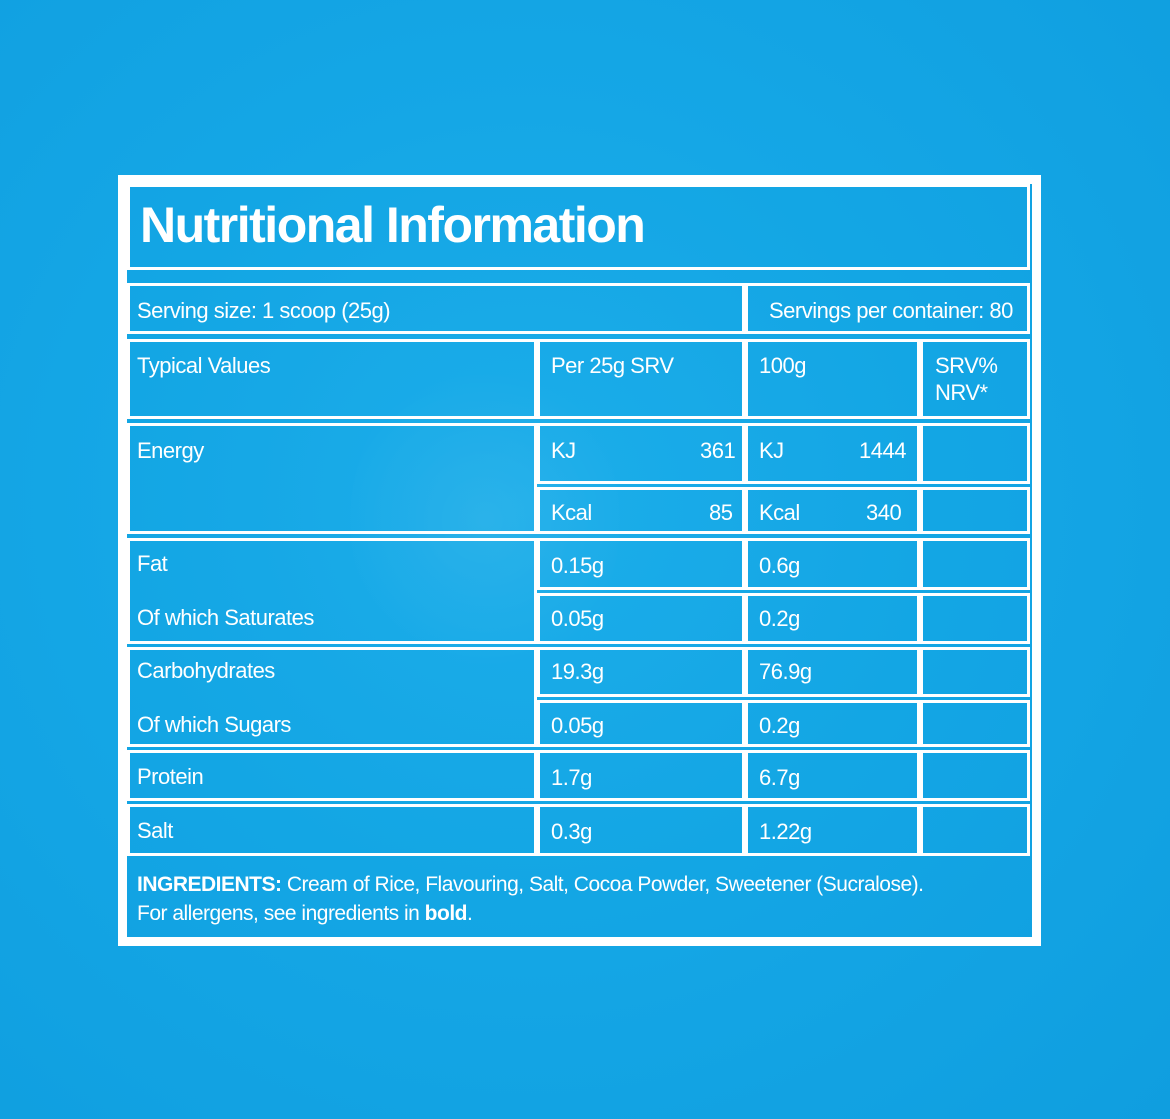 This screenshot has width=1170, height=1119. What do you see at coordinates (170, 450) in the screenshot?
I see `energy-label: Energy` at bounding box center [170, 450].